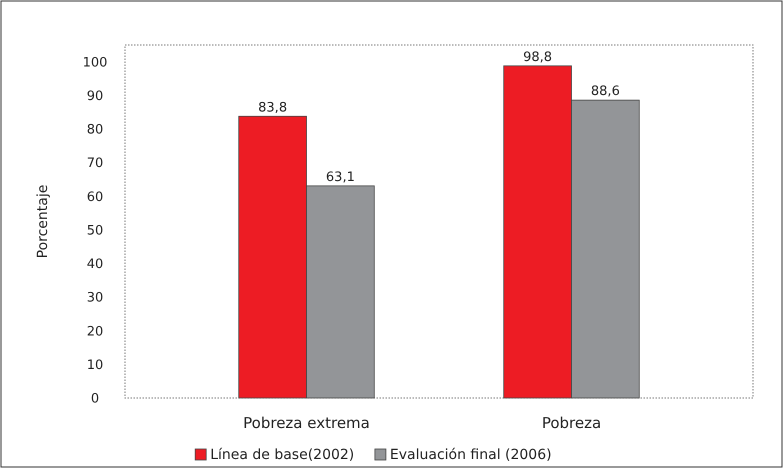  What do you see at coordinates (43, 221) in the screenshot?
I see `y-axis-title: Porcentaje` at bounding box center [43, 221].